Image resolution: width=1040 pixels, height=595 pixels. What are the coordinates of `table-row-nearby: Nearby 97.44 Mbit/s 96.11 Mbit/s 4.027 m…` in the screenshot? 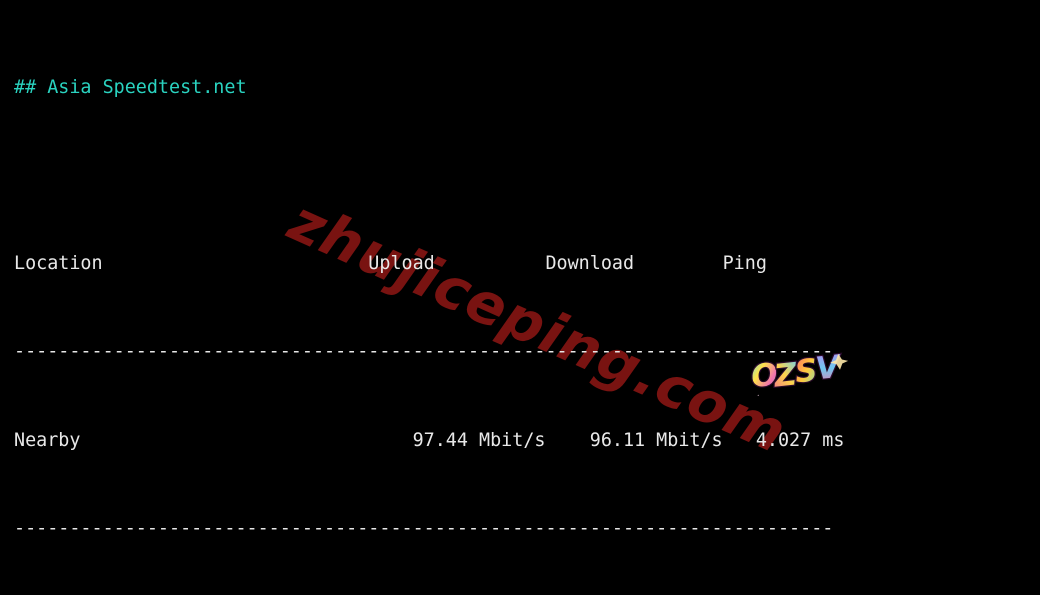 It's located at (429, 440).